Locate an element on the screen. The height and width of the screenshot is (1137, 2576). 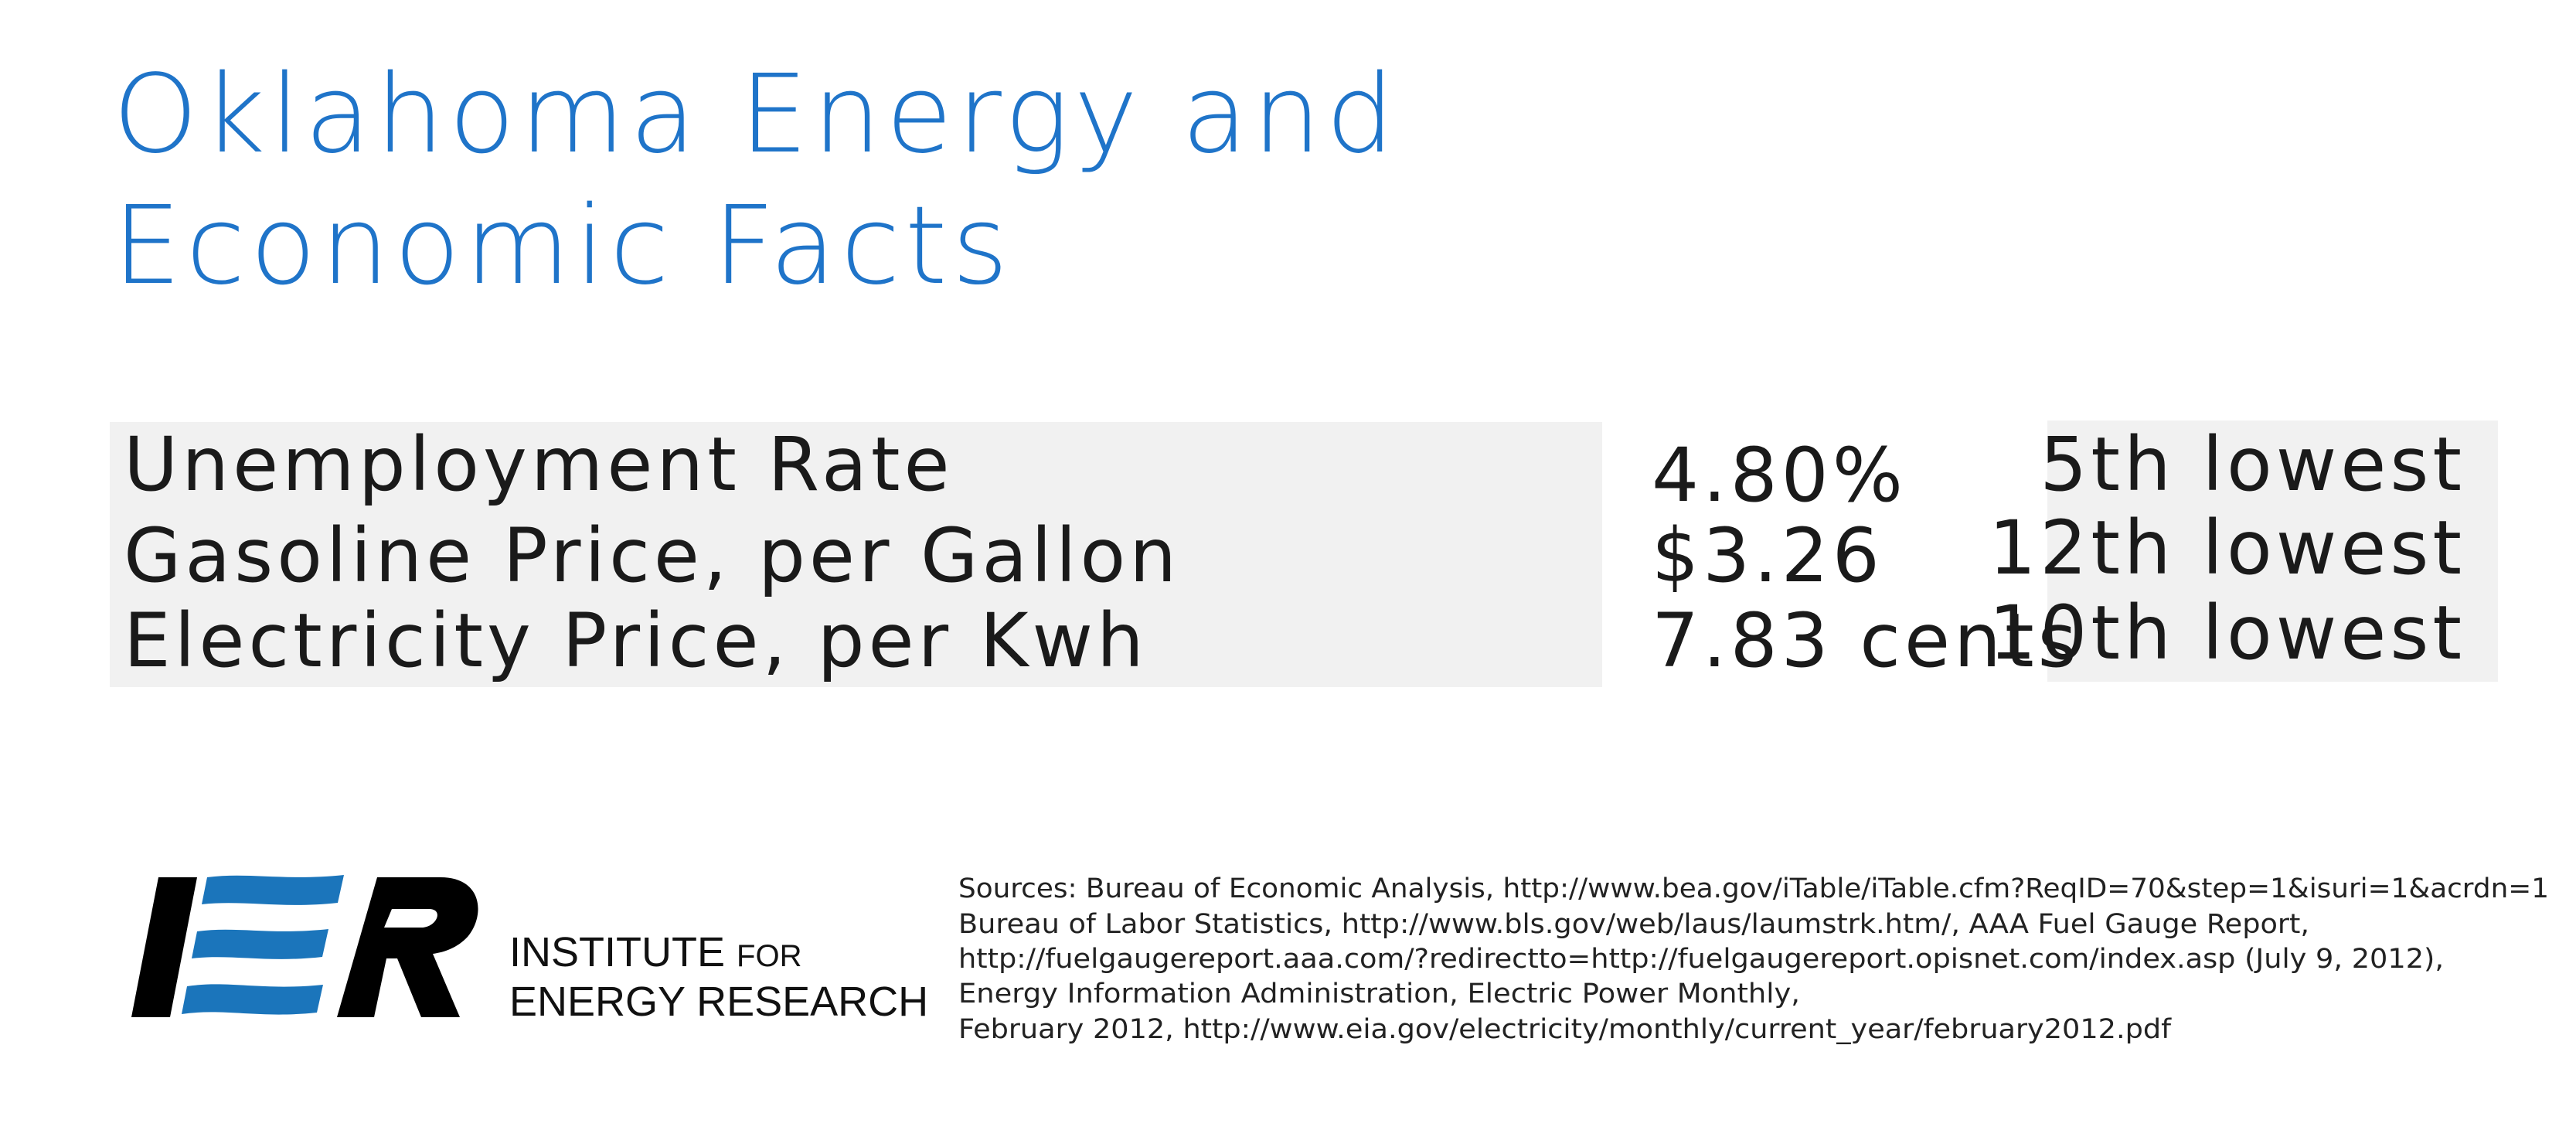
logo-word: FOR is located at coordinates (769, 956).